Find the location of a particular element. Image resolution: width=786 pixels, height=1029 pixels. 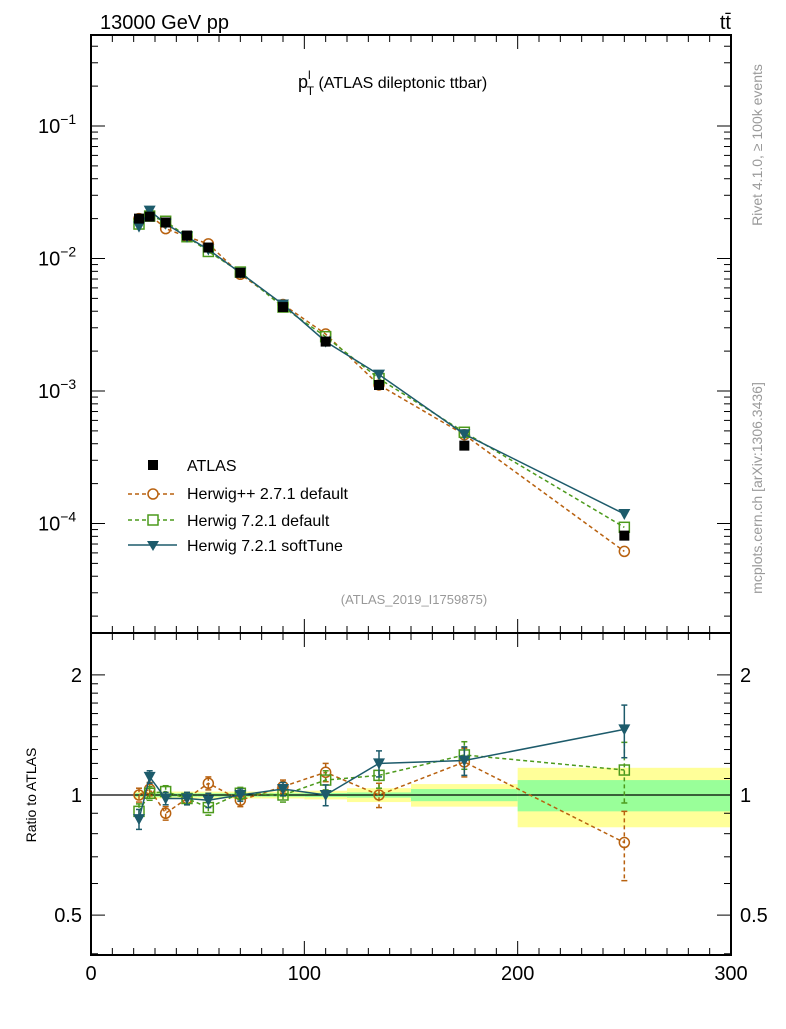

plot-title-p: p is located at coordinates (303, 82).